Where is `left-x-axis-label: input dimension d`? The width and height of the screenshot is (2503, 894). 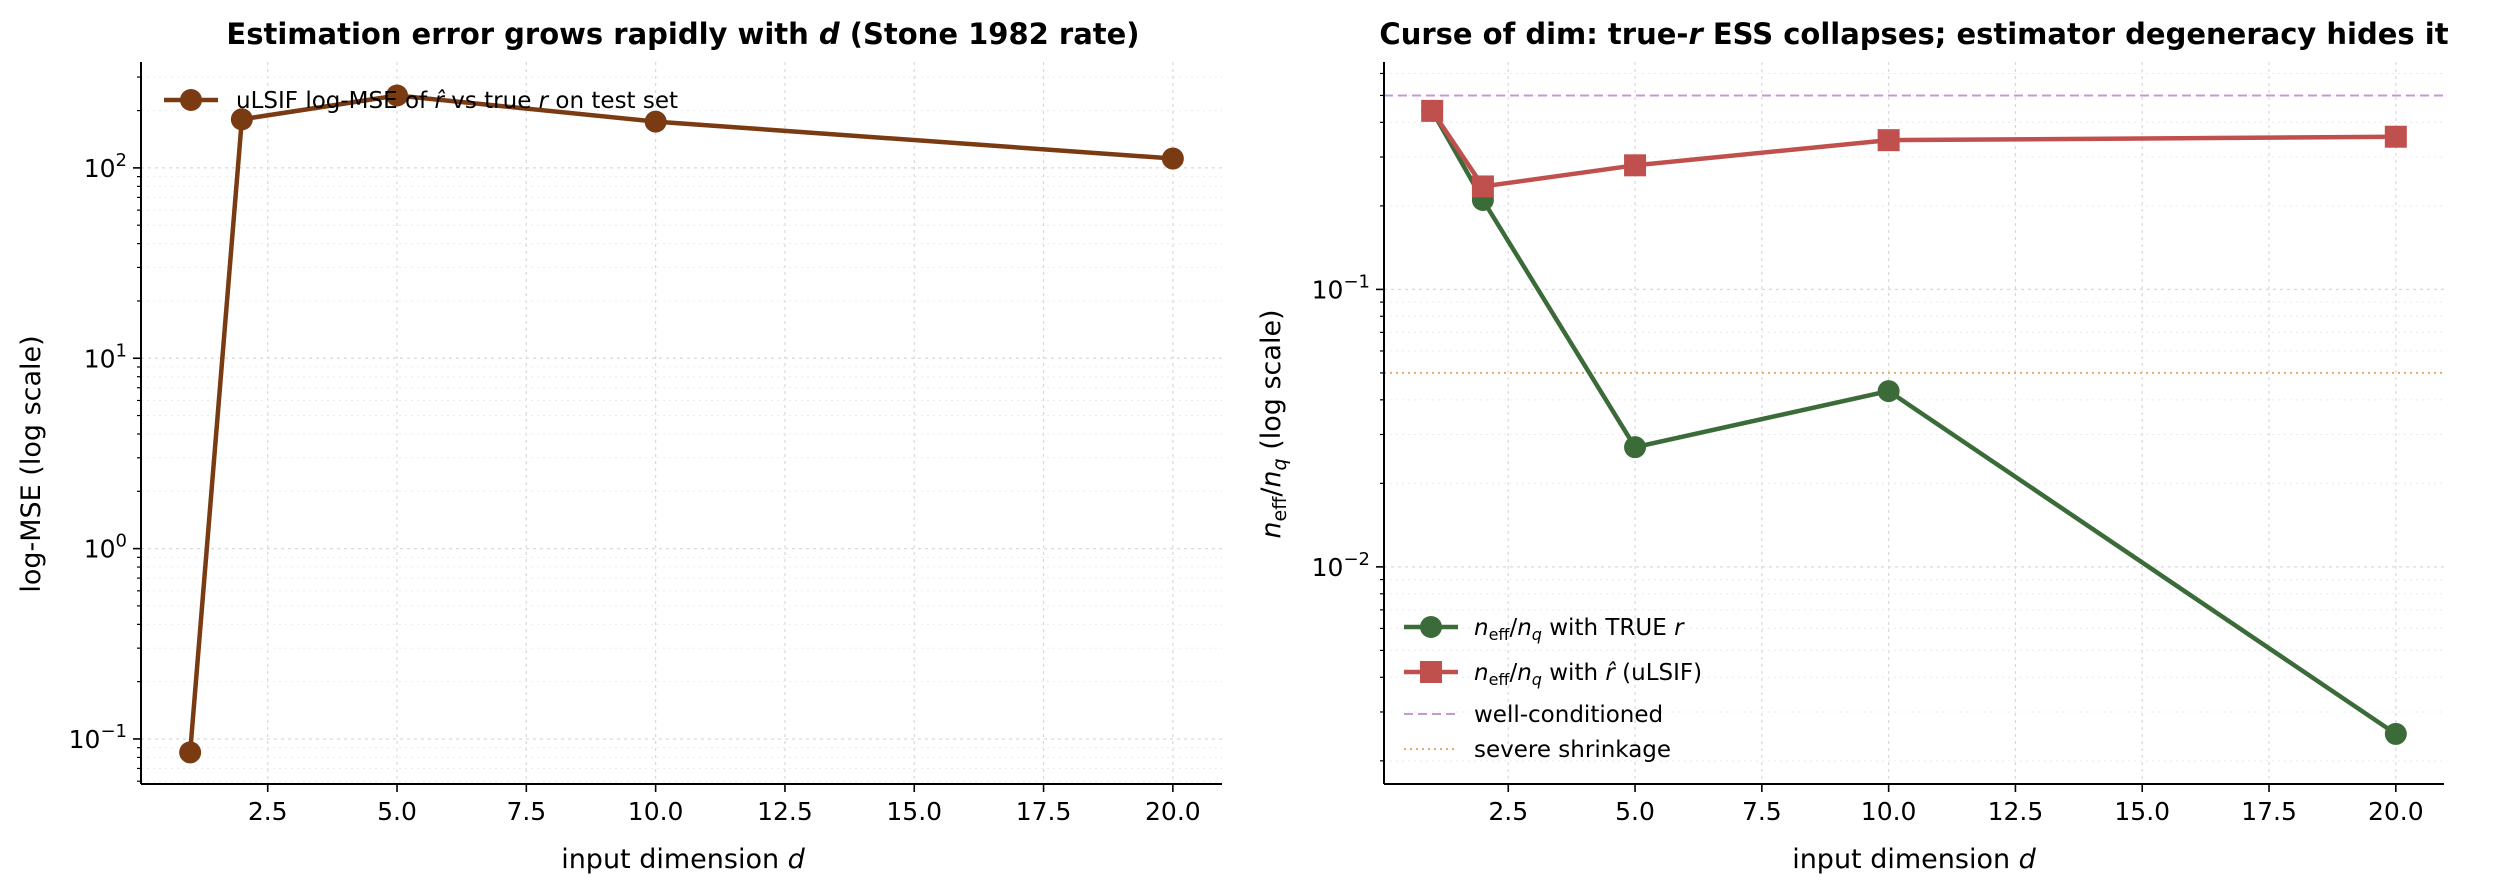
left-x-axis-label: input dimension d is located at coordinates (683, 859).